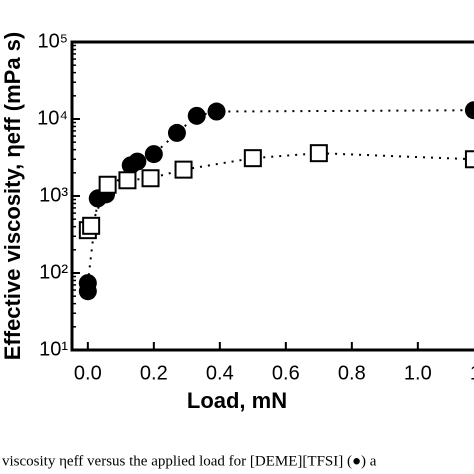  I want to click on y-axis-title: Effective viscosity, ηeff (mPa s), so click(12, 196).